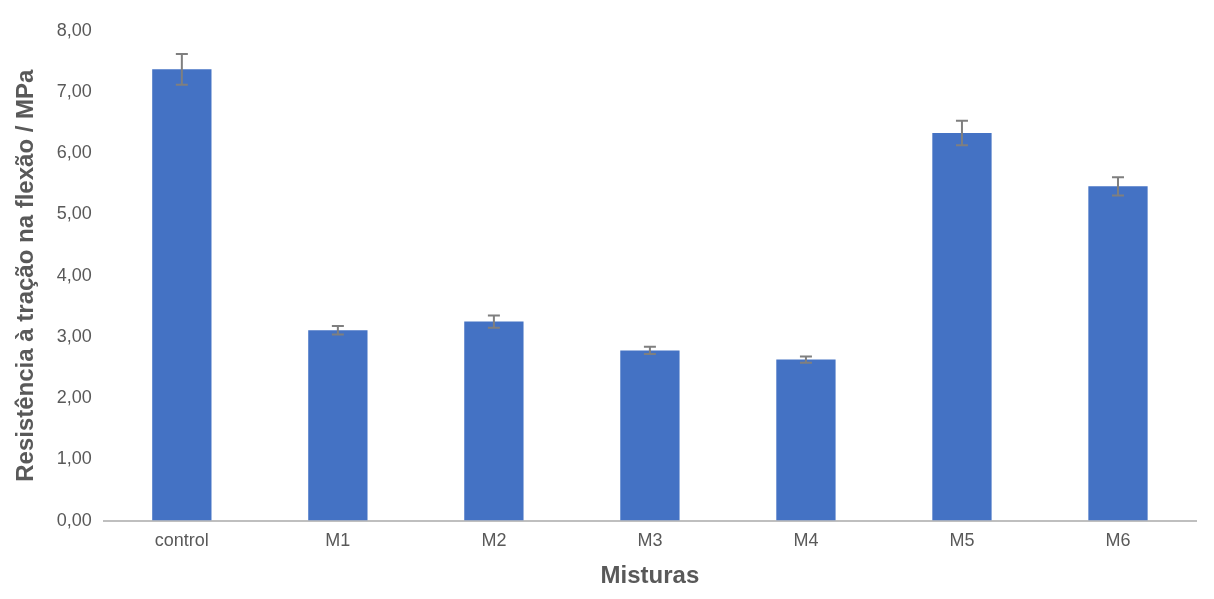 Image resolution: width=1214 pixels, height=599 pixels. I want to click on y-tick-label: 3,00, so click(74, 335).